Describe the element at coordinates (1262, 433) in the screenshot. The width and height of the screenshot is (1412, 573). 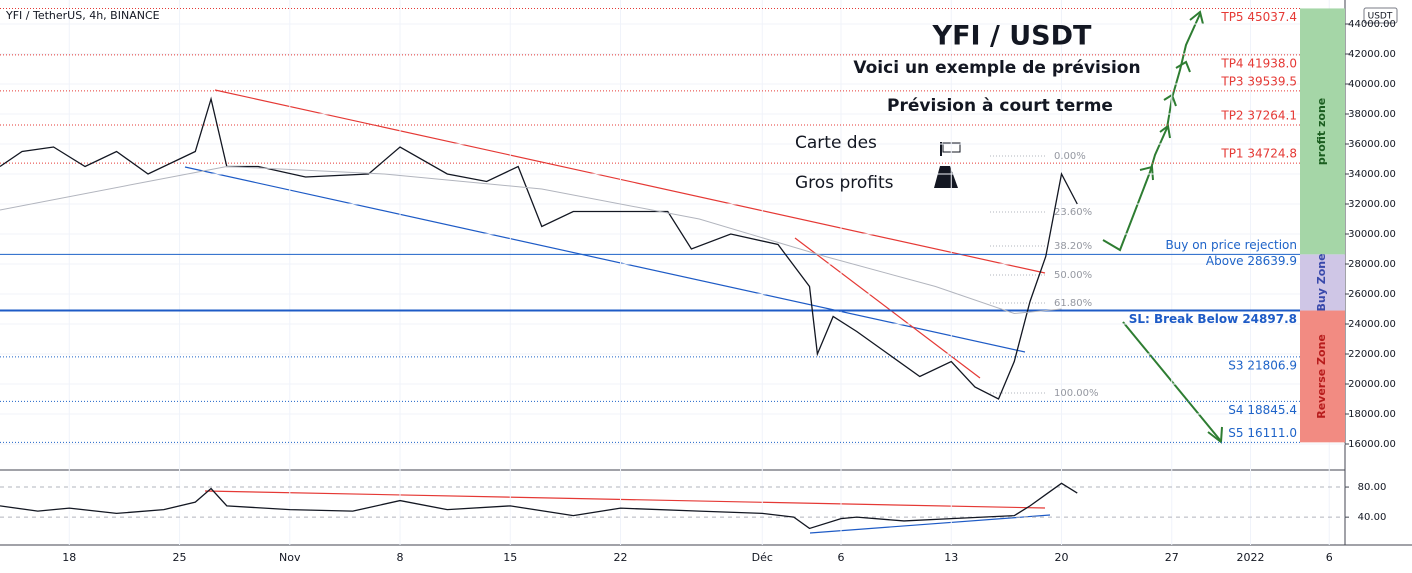
I see `level-label: S5 16111.0` at that location.